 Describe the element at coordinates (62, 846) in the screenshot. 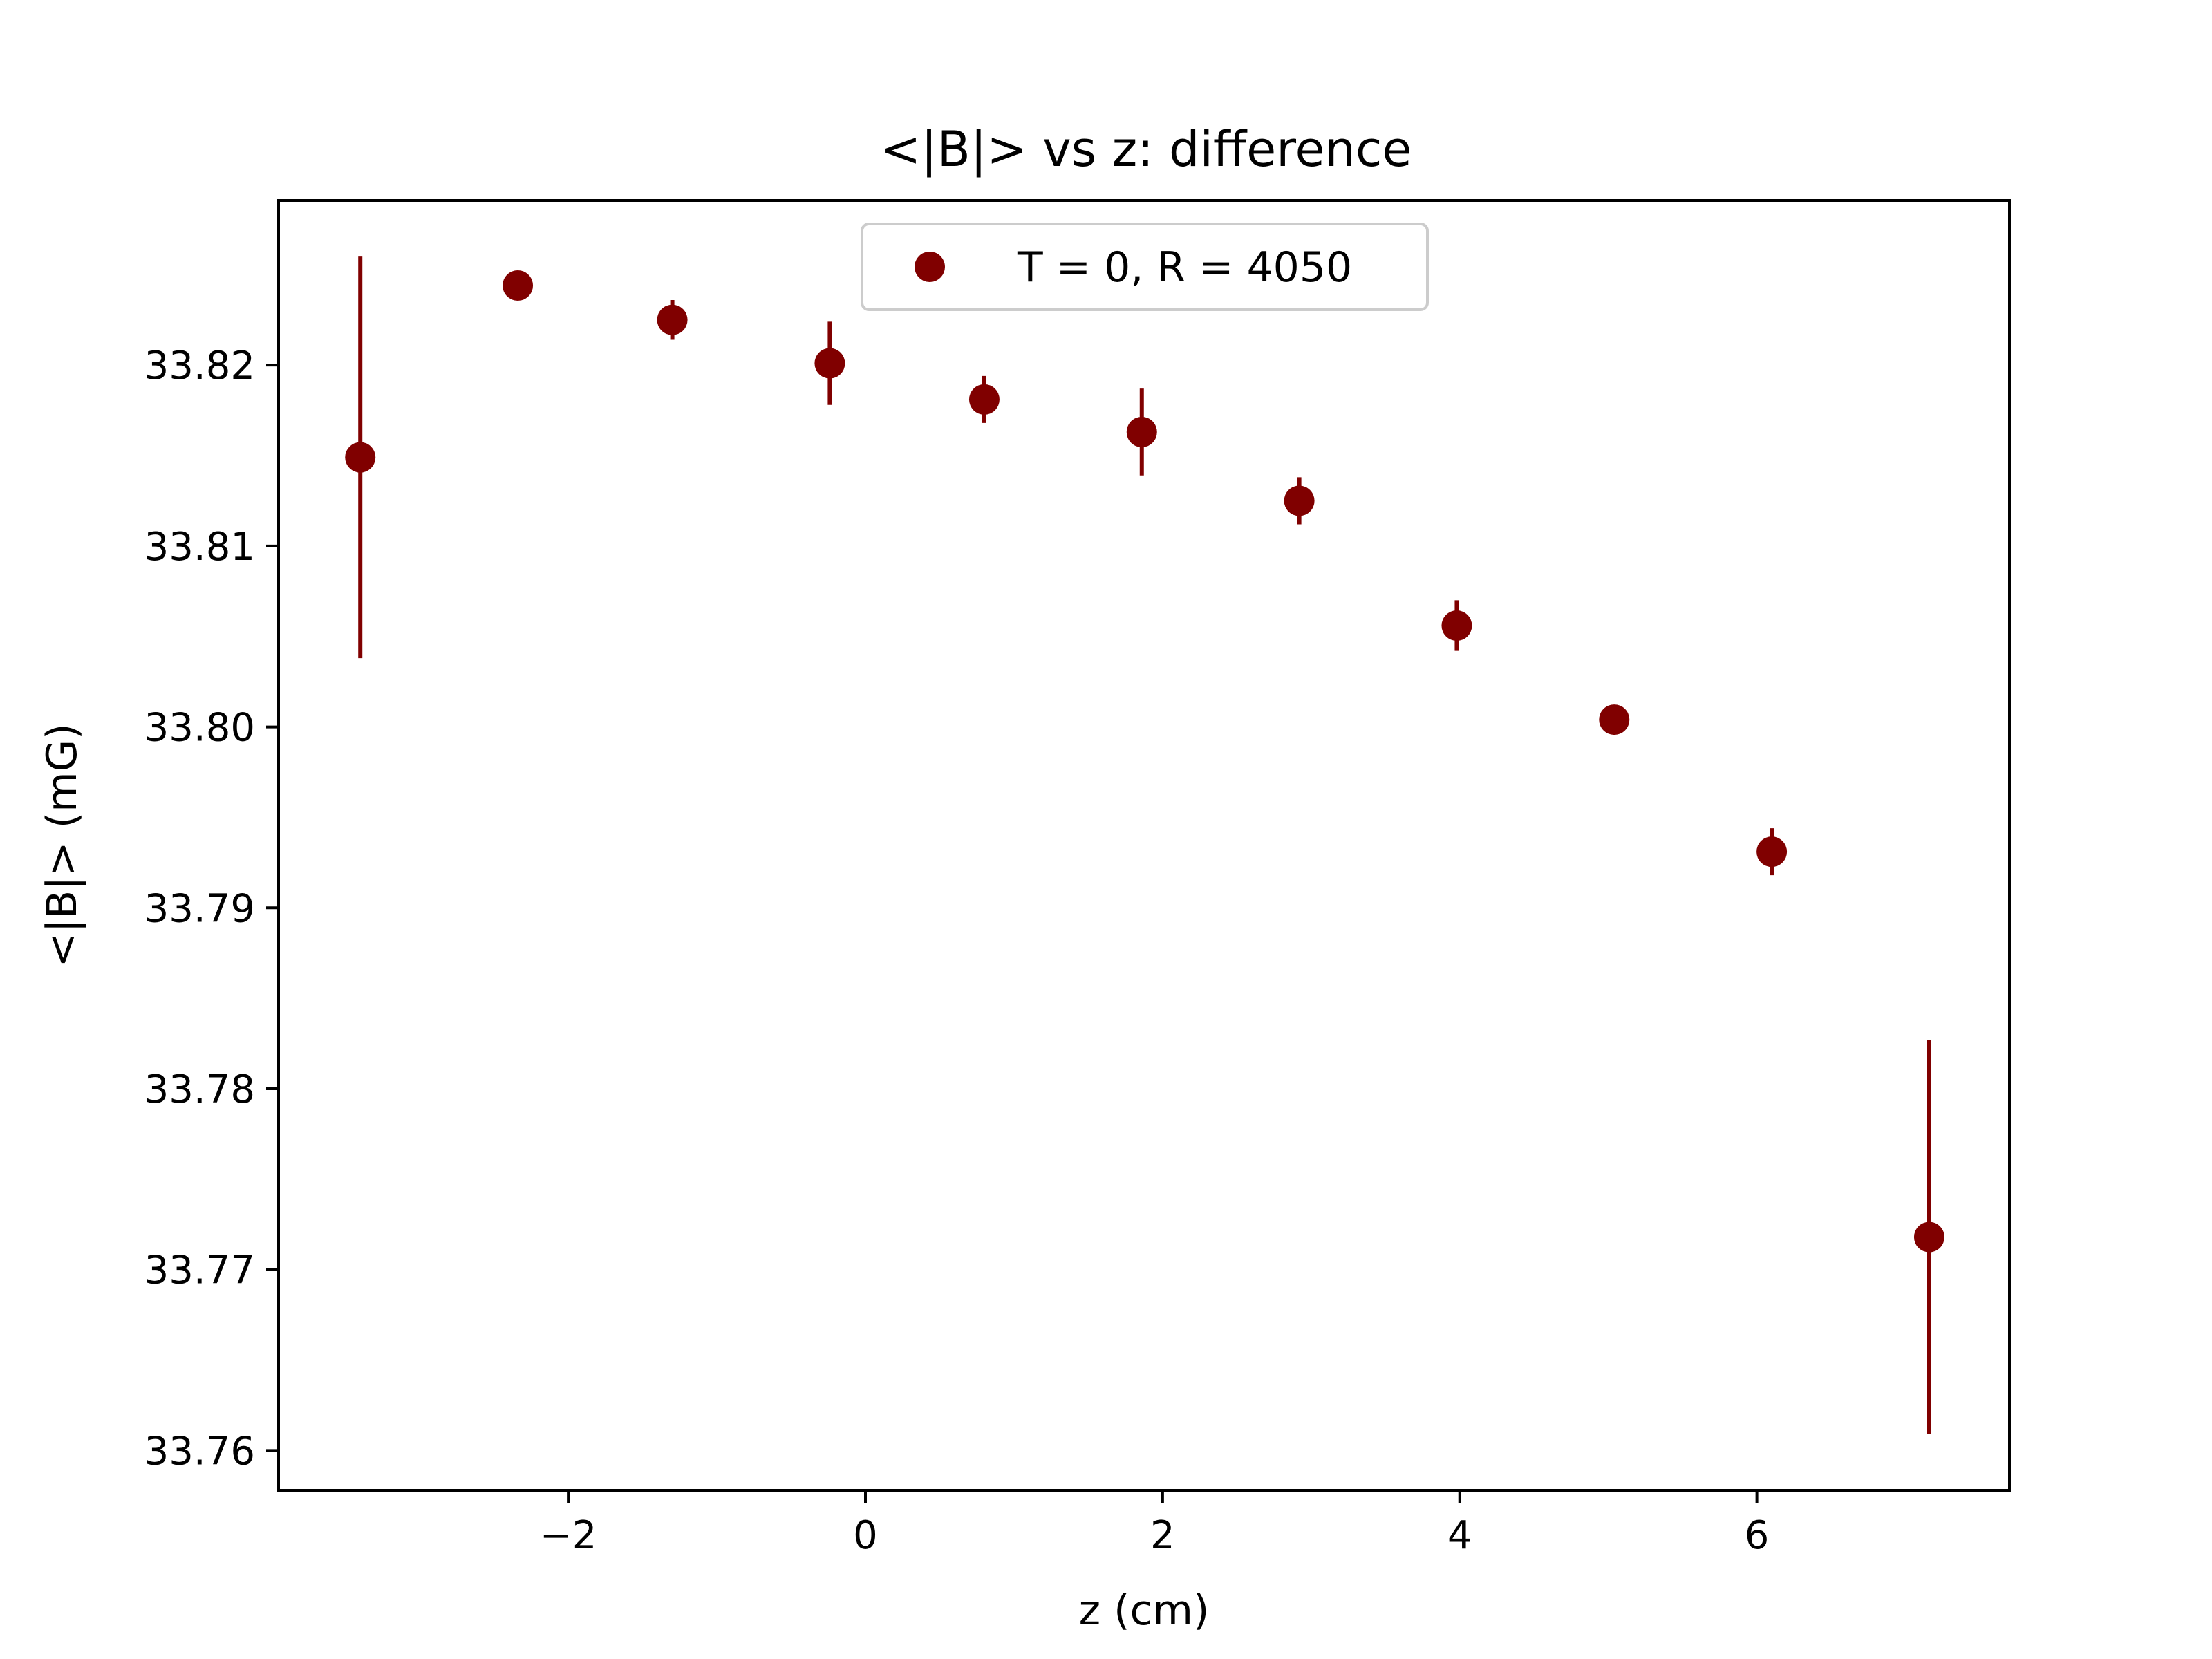

I see `y-axis-label: <|B|> (mG)` at that location.